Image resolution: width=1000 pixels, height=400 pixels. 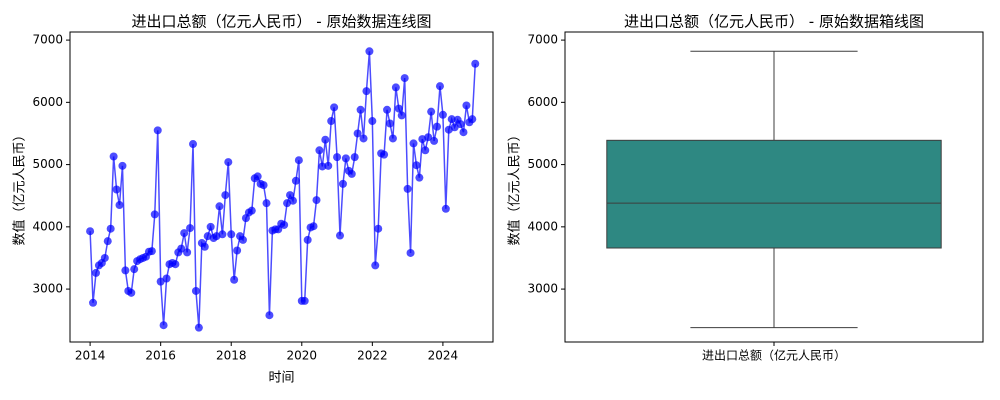 What do you see at coordinates (231, 356) in the screenshot?
I see `x-tick-label: 2018` at bounding box center [231, 356].